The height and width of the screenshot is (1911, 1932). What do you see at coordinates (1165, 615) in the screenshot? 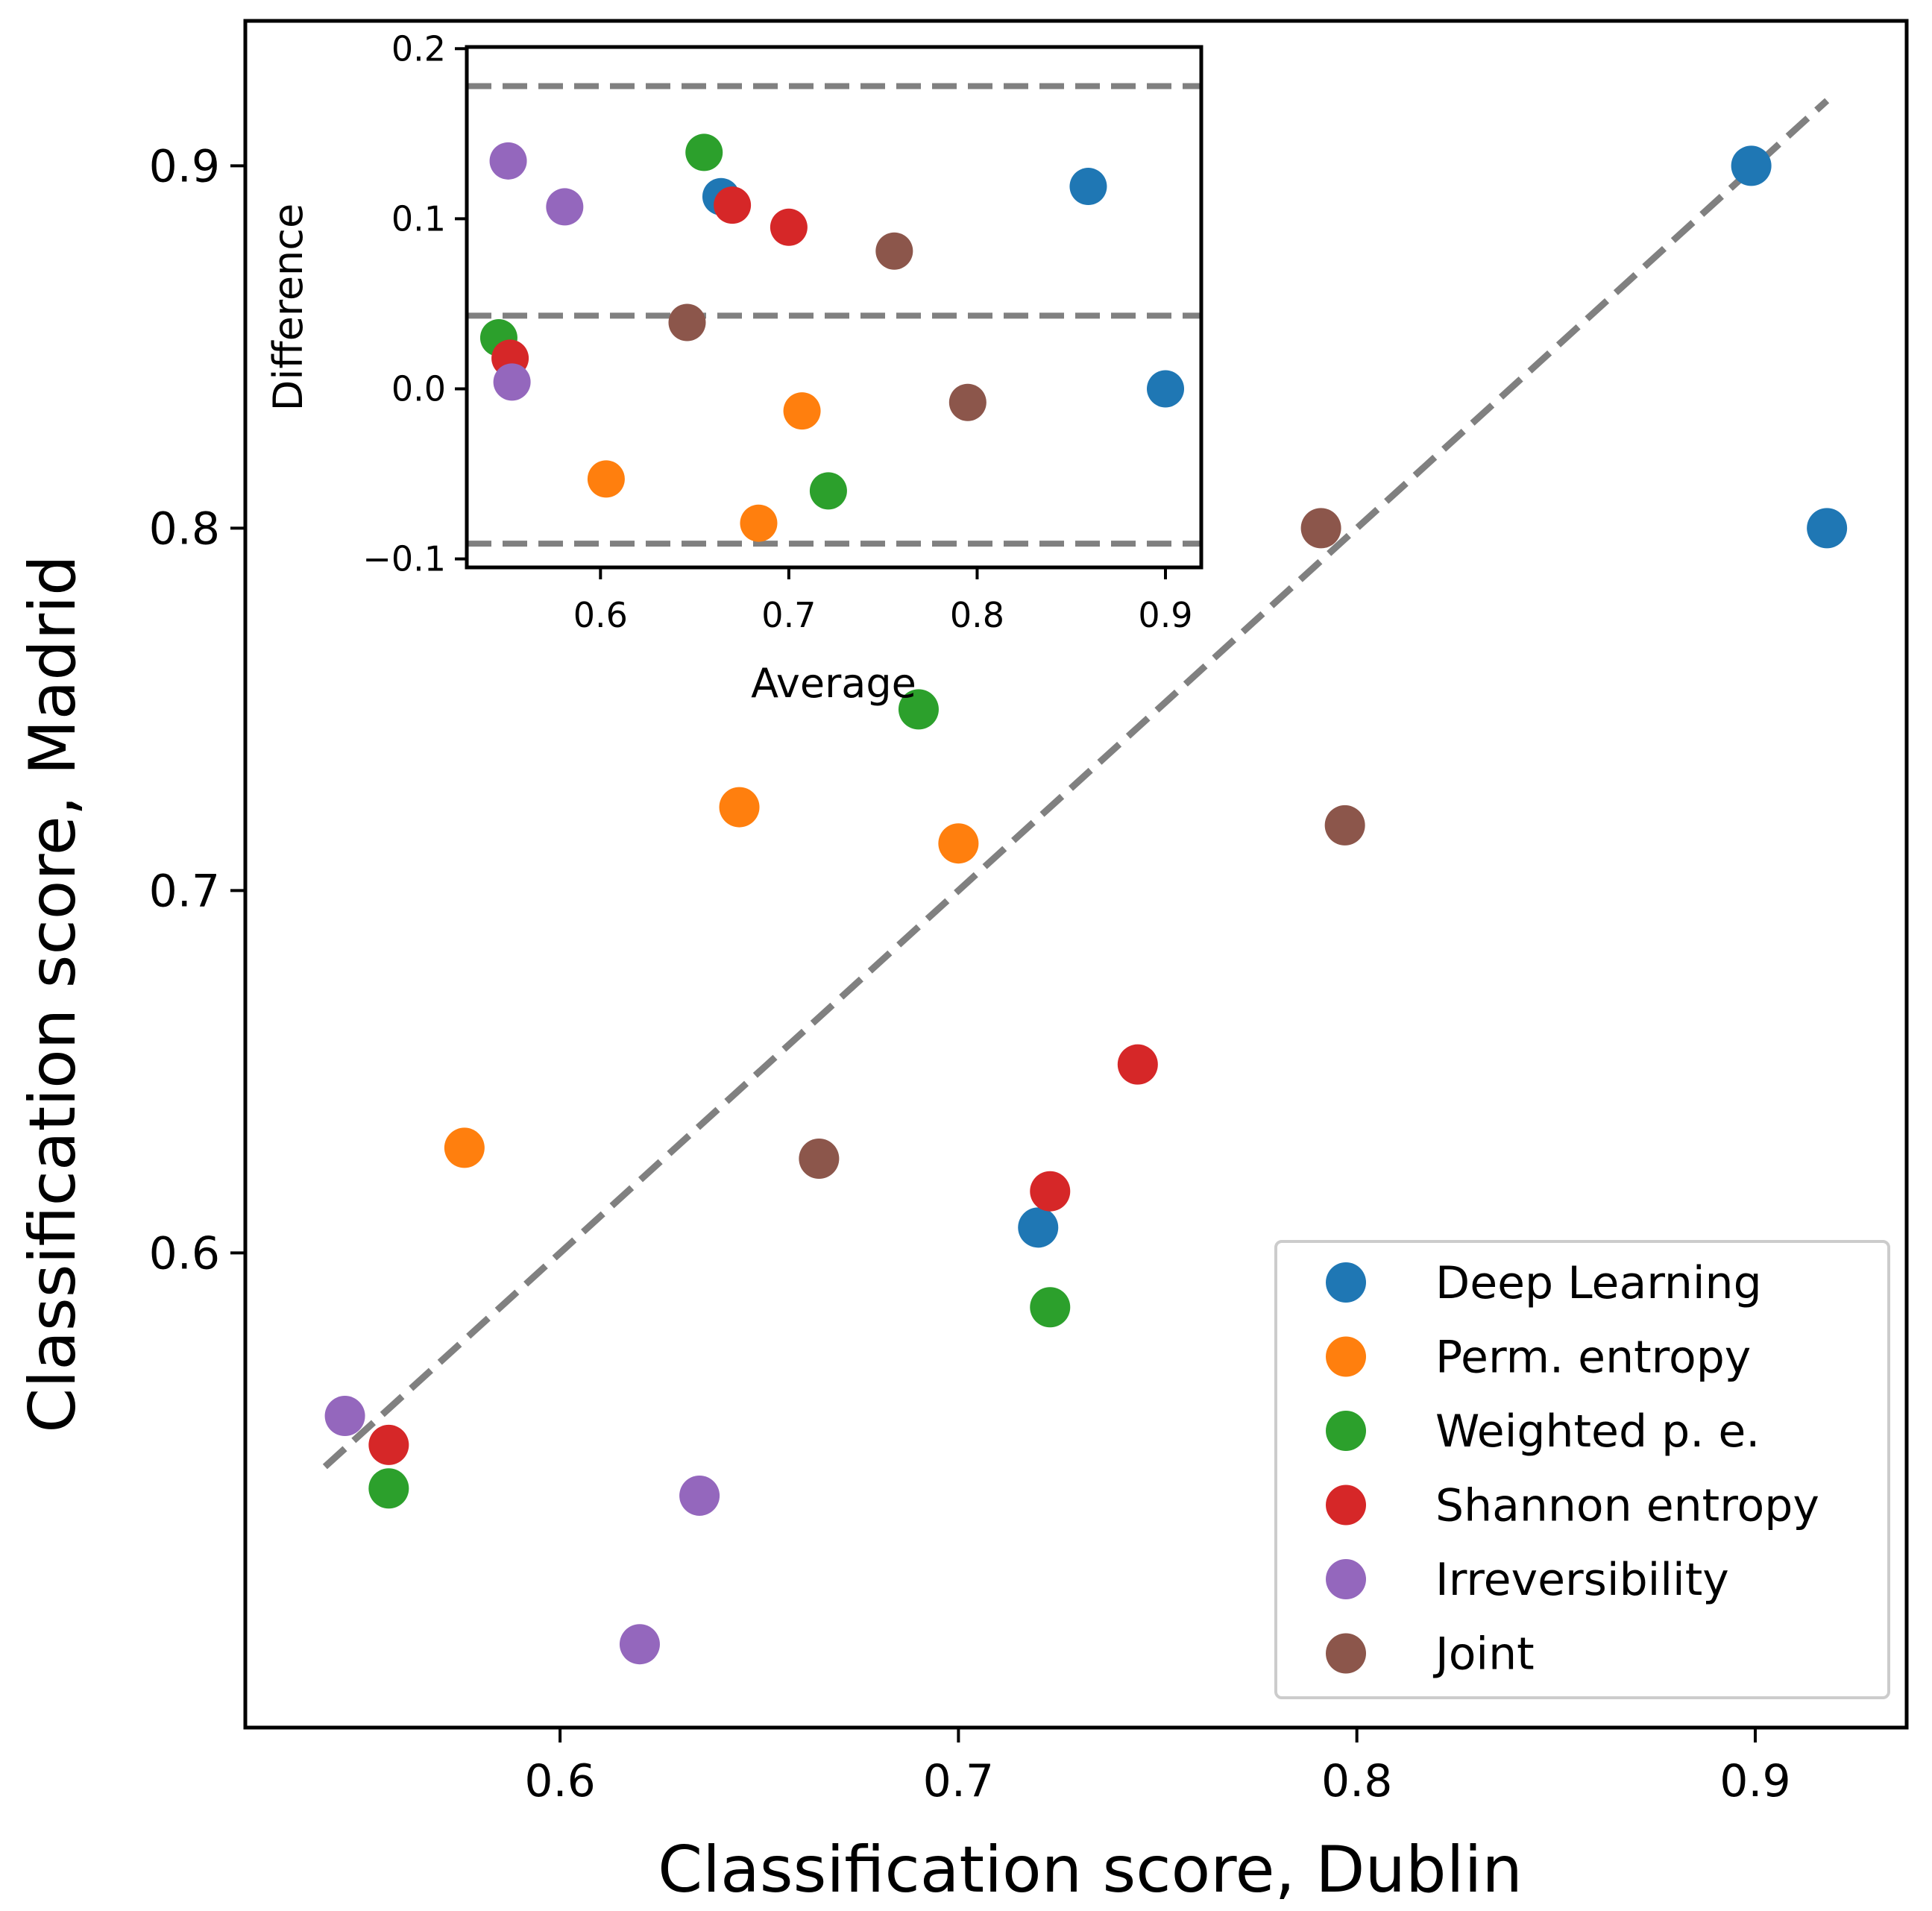
I see `inset-x-tick-label: 0.9` at bounding box center [1165, 615].